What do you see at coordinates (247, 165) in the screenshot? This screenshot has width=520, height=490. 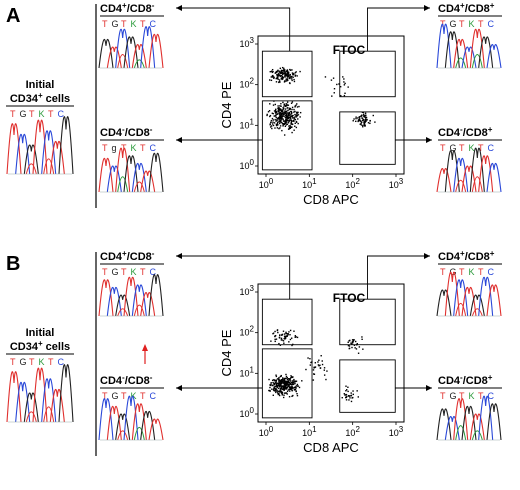 I see `y-tick-label: 100` at bounding box center [247, 165].